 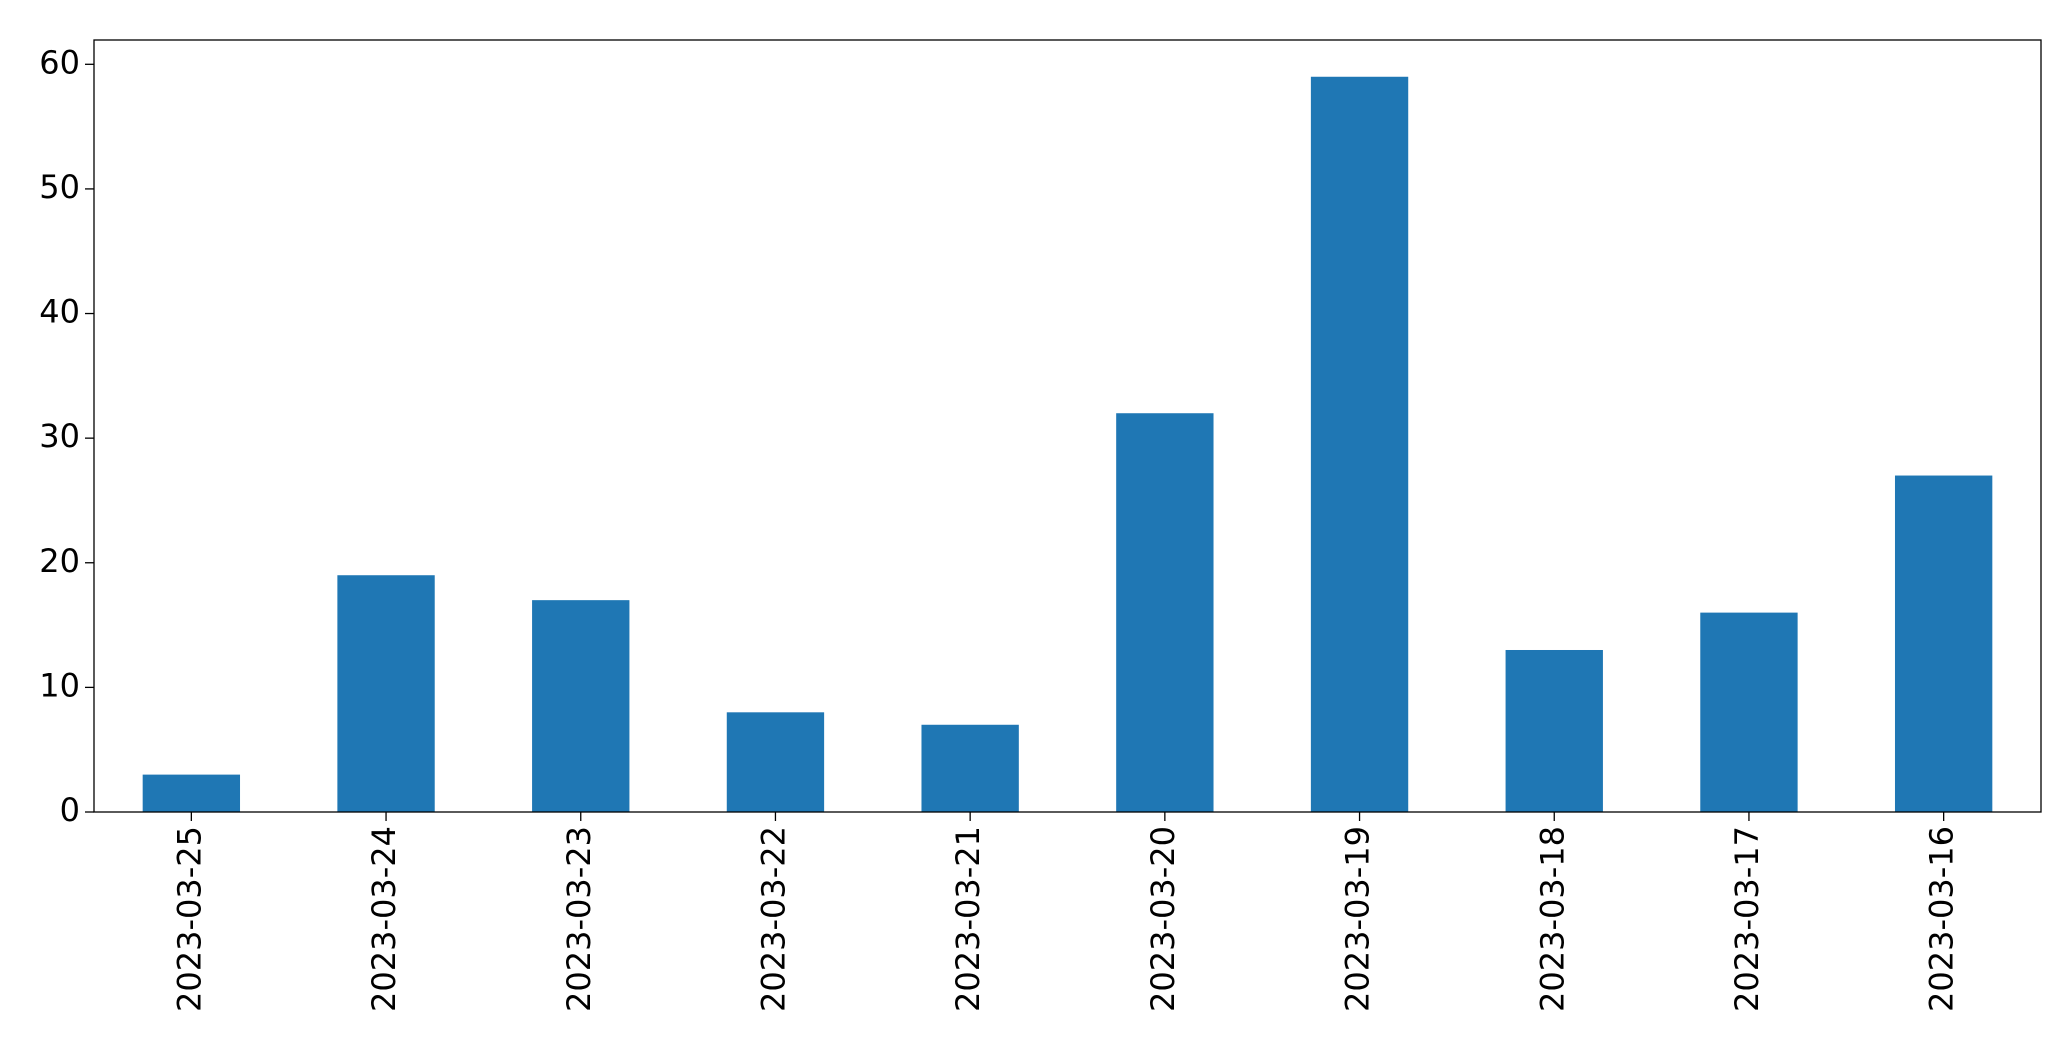 What do you see at coordinates (773, 919) in the screenshot?
I see `x-tick-label: 2023-03-22` at bounding box center [773, 919].